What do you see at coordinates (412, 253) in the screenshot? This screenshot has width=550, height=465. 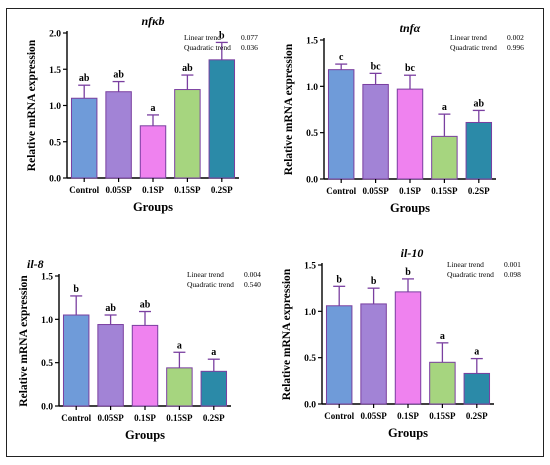 I see `panel-title: il-10` at bounding box center [412, 253].